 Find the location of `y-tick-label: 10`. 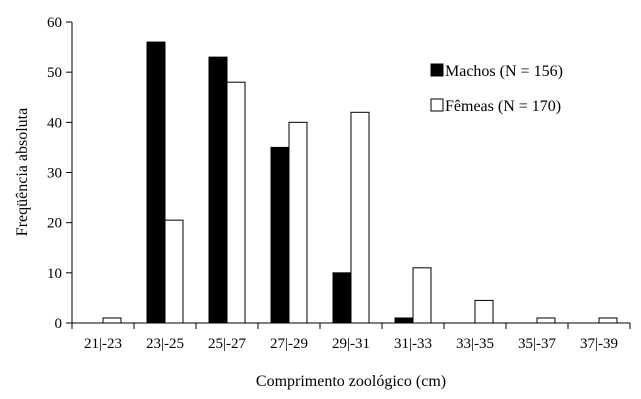

y-tick-label: 10 is located at coordinates (54, 274).